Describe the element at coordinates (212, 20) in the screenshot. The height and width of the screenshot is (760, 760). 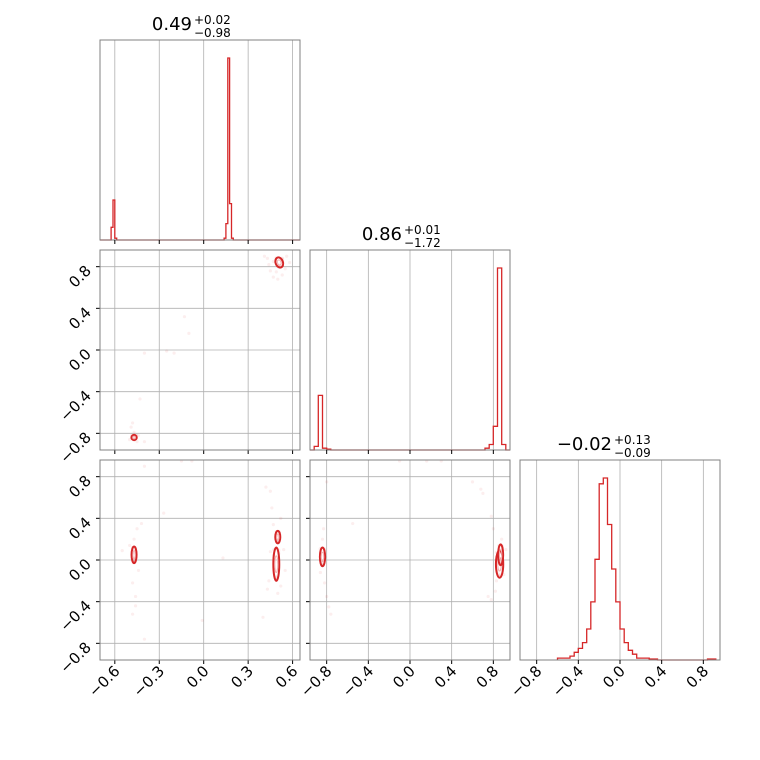
I see `param-title-plus: +0.02` at that location.